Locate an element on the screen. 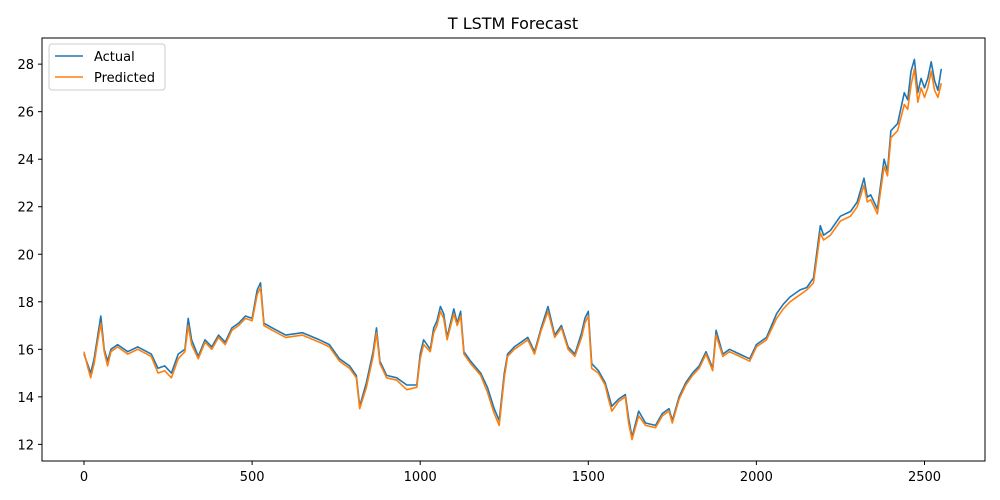 Image resolution: width=1000 pixels, height=500 pixels. y-tick-label: 16 is located at coordinates (25, 350).